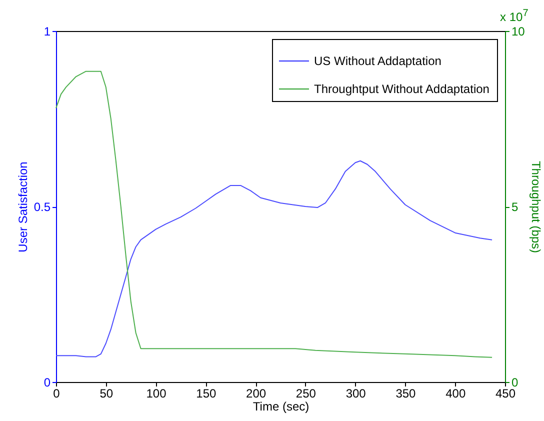 The width and height of the screenshot is (544, 421). Describe the element at coordinates (519, 31) in the screenshot. I see `y2-tick-label: 10` at that location.